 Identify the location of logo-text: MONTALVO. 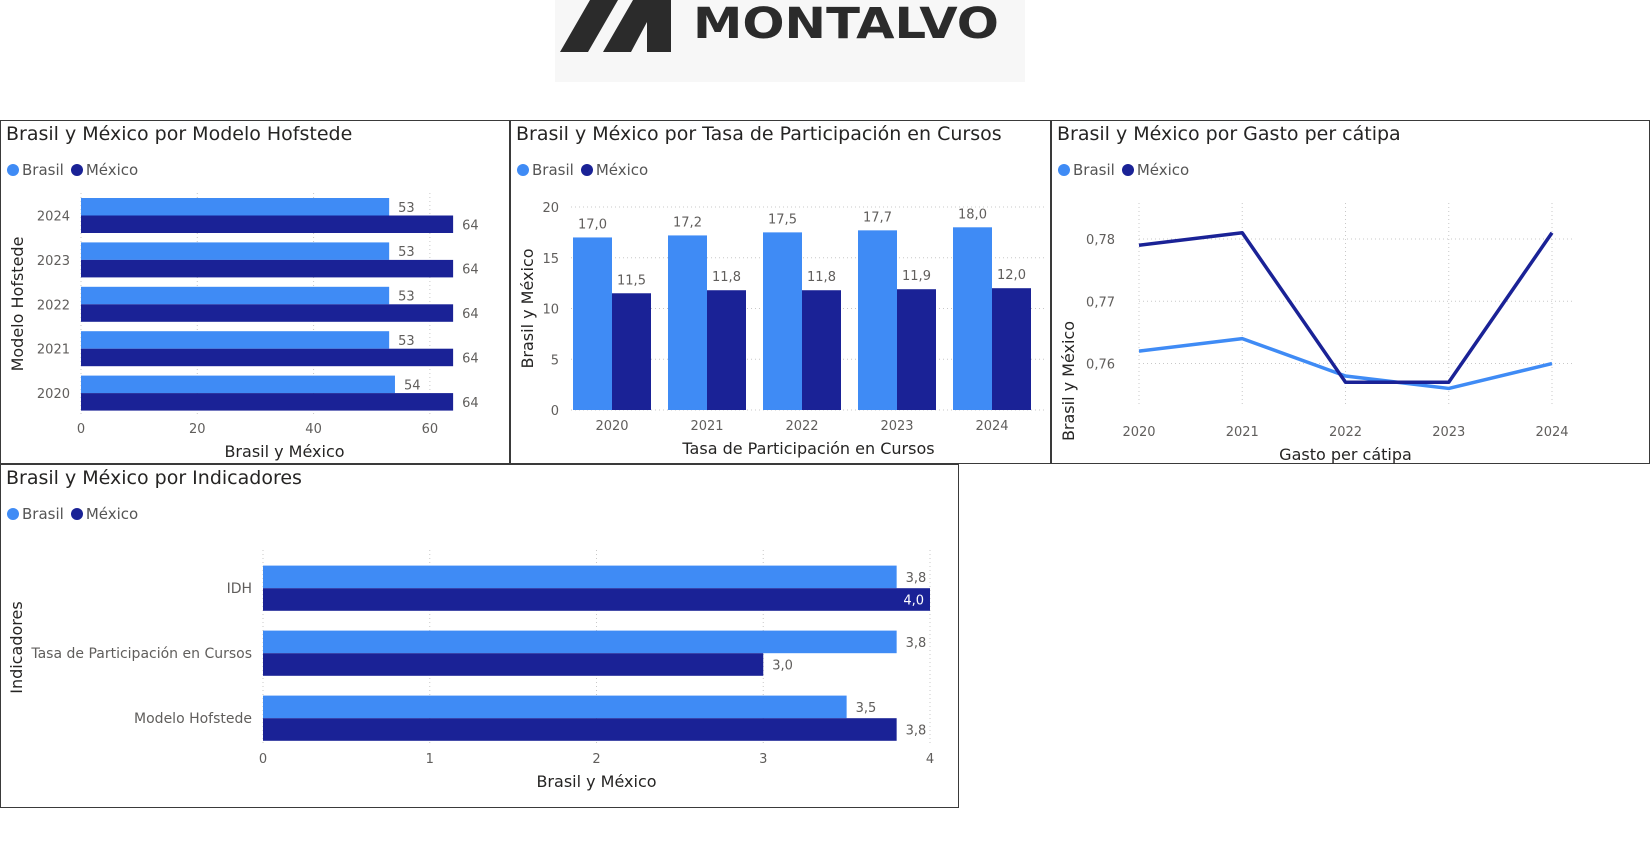
(846, 24).